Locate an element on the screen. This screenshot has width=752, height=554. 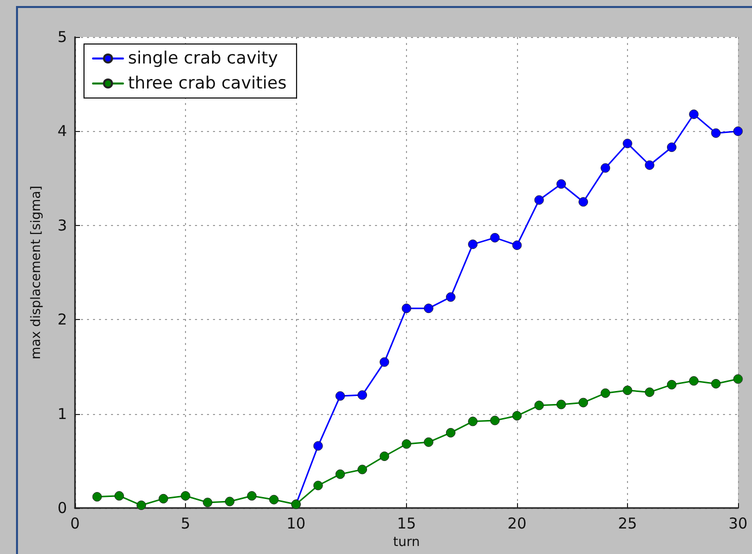
y-tick-label: 0 is located at coordinates (62, 508).